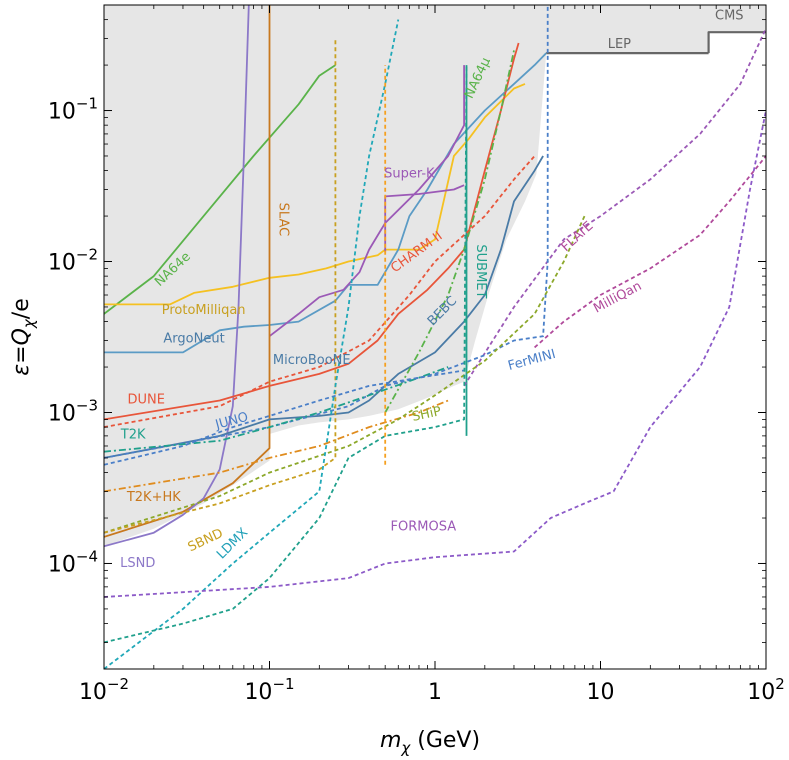  I want to click on x-tick-label: 10², so click(766, 690).